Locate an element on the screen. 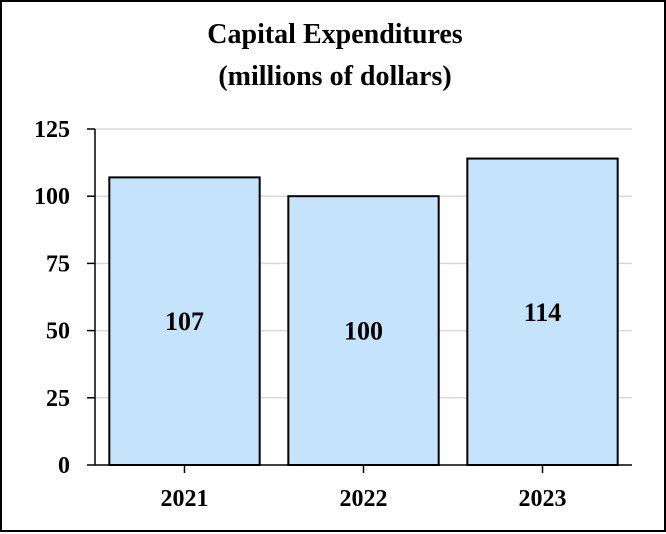 The width and height of the screenshot is (666, 534). x-tick-label: 2023 is located at coordinates (543, 499).